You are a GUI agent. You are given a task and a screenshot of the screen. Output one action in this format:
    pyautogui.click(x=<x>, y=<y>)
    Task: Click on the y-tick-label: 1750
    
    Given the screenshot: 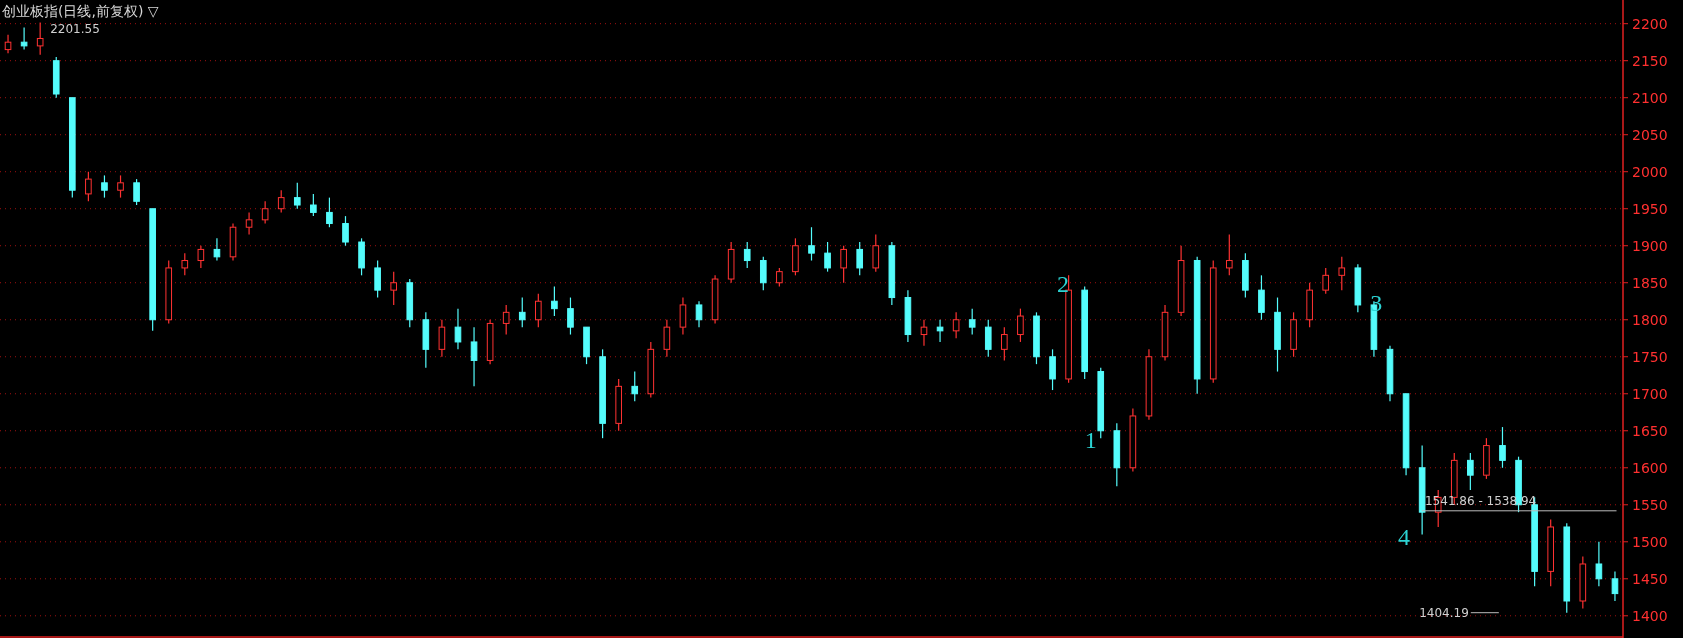 What is the action you would take?
    pyautogui.click(x=1650, y=356)
    